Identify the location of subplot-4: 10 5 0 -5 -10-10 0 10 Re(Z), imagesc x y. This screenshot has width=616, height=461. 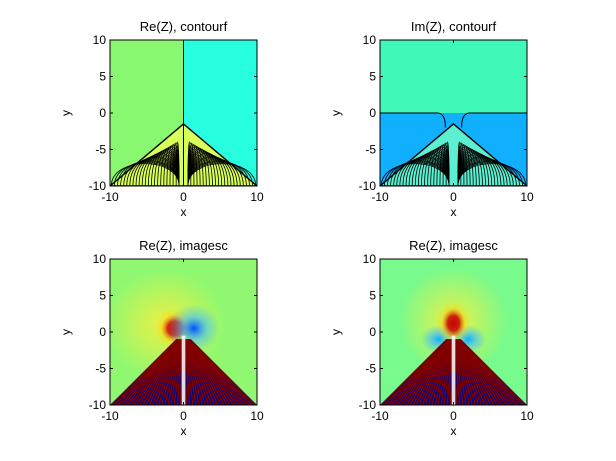
(431, 338).